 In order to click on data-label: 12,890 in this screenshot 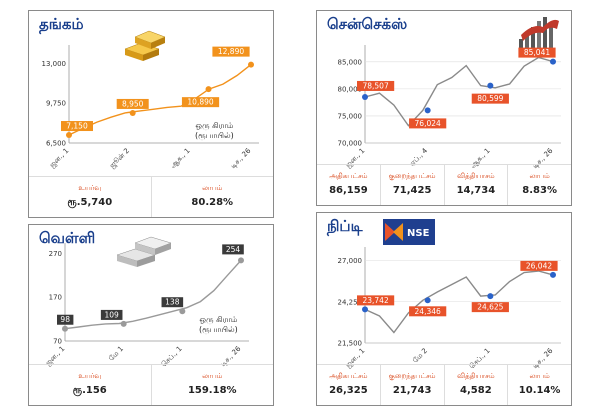, I will do `click(231, 51)`.